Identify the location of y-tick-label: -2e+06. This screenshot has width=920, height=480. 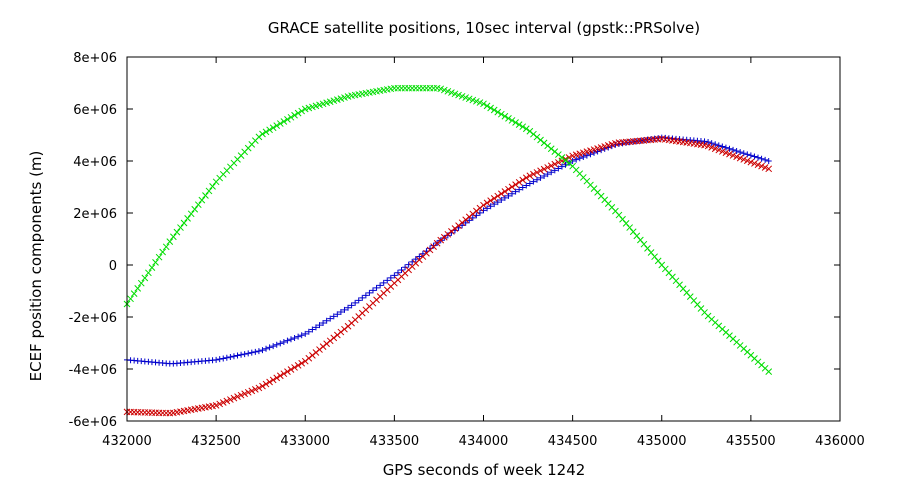
(93, 318).